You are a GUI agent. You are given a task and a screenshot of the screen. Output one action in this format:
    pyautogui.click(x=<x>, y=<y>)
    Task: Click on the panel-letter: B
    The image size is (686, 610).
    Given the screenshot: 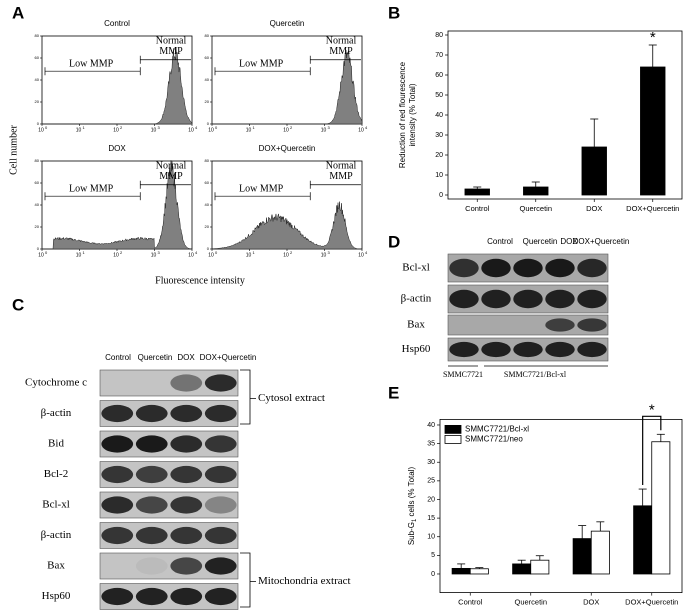 What is the action you would take?
    pyautogui.click(x=394, y=12)
    